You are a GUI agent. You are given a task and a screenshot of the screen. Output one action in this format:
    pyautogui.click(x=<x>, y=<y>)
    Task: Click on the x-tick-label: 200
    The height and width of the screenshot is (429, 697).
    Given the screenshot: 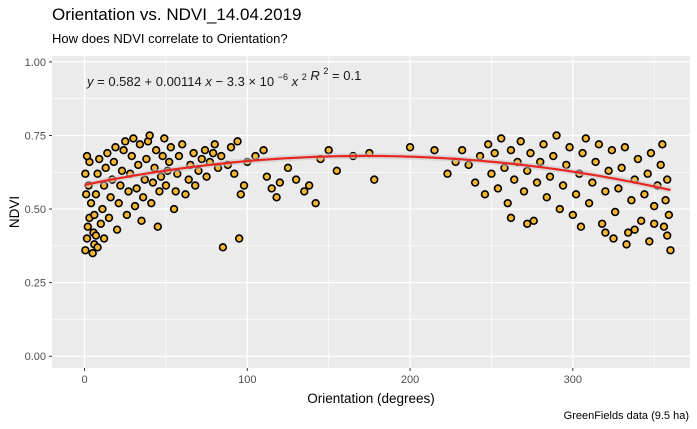 What is the action you would take?
    pyautogui.click(x=410, y=380)
    